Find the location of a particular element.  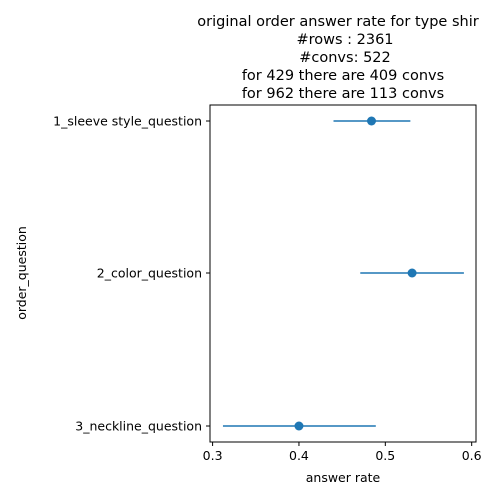

x-axis-label: answer rate is located at coordinates (343, 477).